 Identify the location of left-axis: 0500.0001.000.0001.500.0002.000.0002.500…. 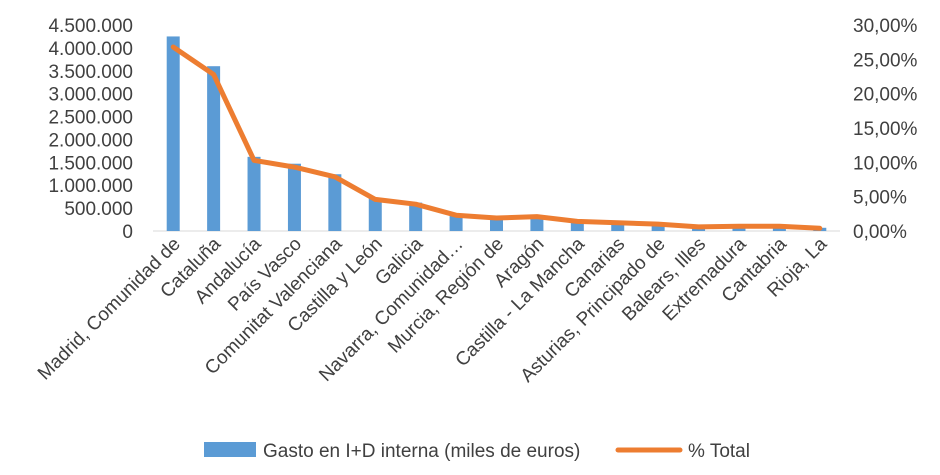
(90, 129).